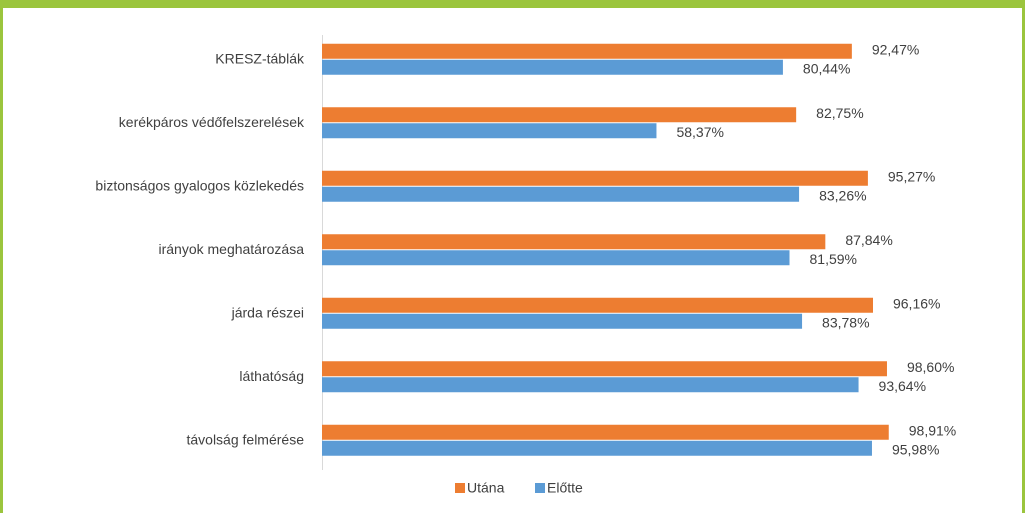 This screenshot has height=513, width=1025. I want to click on legend-label: Előtte, so click(565, 488).